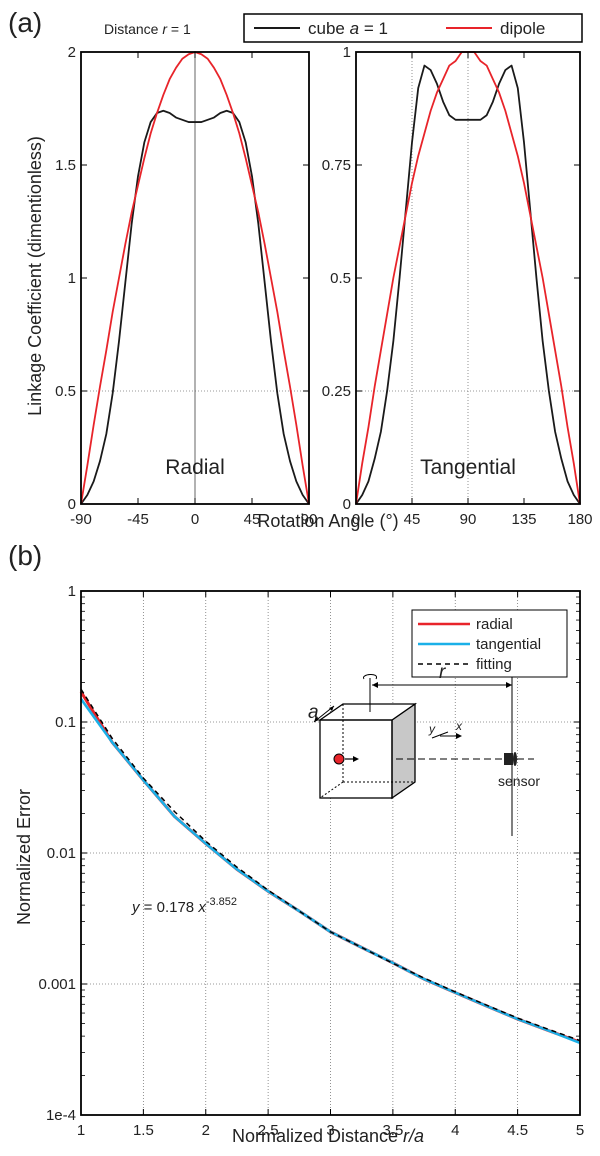  What do you see at coordinates (519, 781) in the screenshot?
I see `inset-label-sensor: sensor` at bounding box center [519, 781].